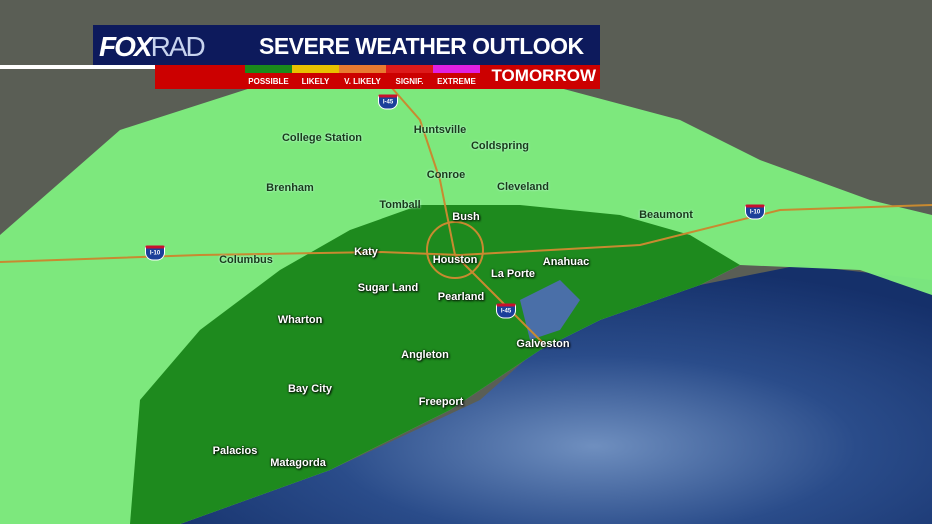  Describe the element at coordinates (500, 146) in the screenshot. I see `city-label: Coldspring` at that location.